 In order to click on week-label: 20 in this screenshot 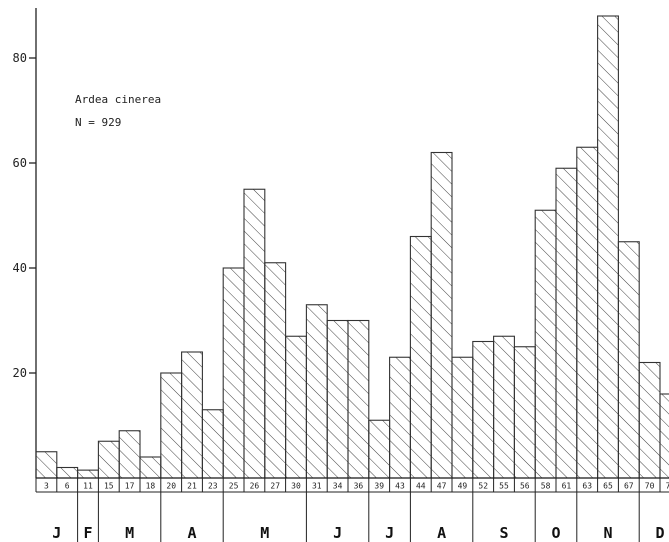, I will do `click(171, 486)`.